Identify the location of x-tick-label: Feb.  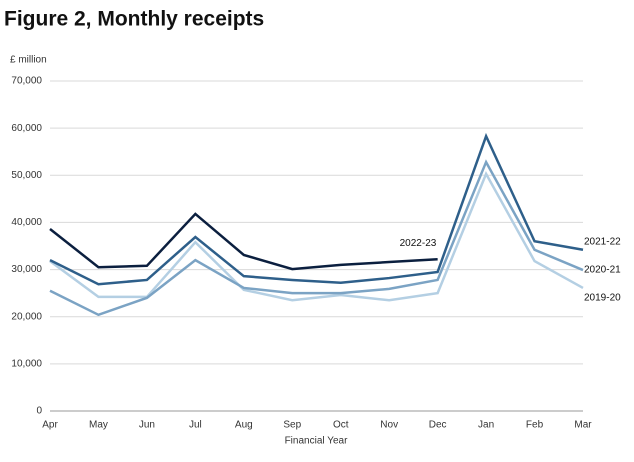
(535, 425).